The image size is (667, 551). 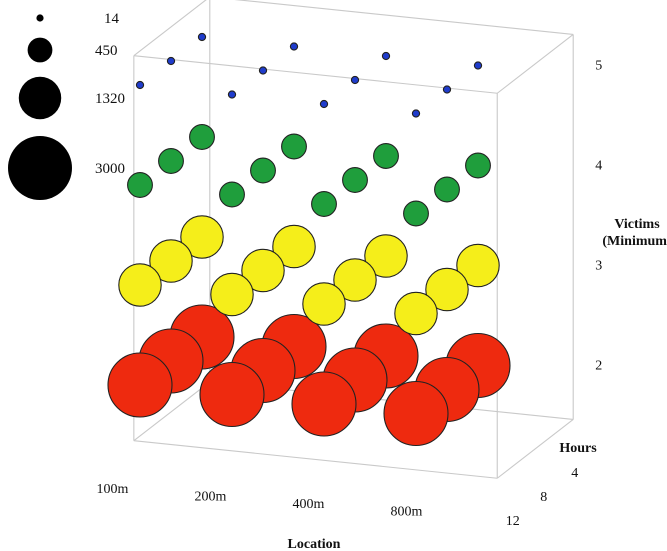 What do you see at coordinates (112, 19) in the screenshot?
I see `size-legend-label: 14` at bounding box center [112, 19].